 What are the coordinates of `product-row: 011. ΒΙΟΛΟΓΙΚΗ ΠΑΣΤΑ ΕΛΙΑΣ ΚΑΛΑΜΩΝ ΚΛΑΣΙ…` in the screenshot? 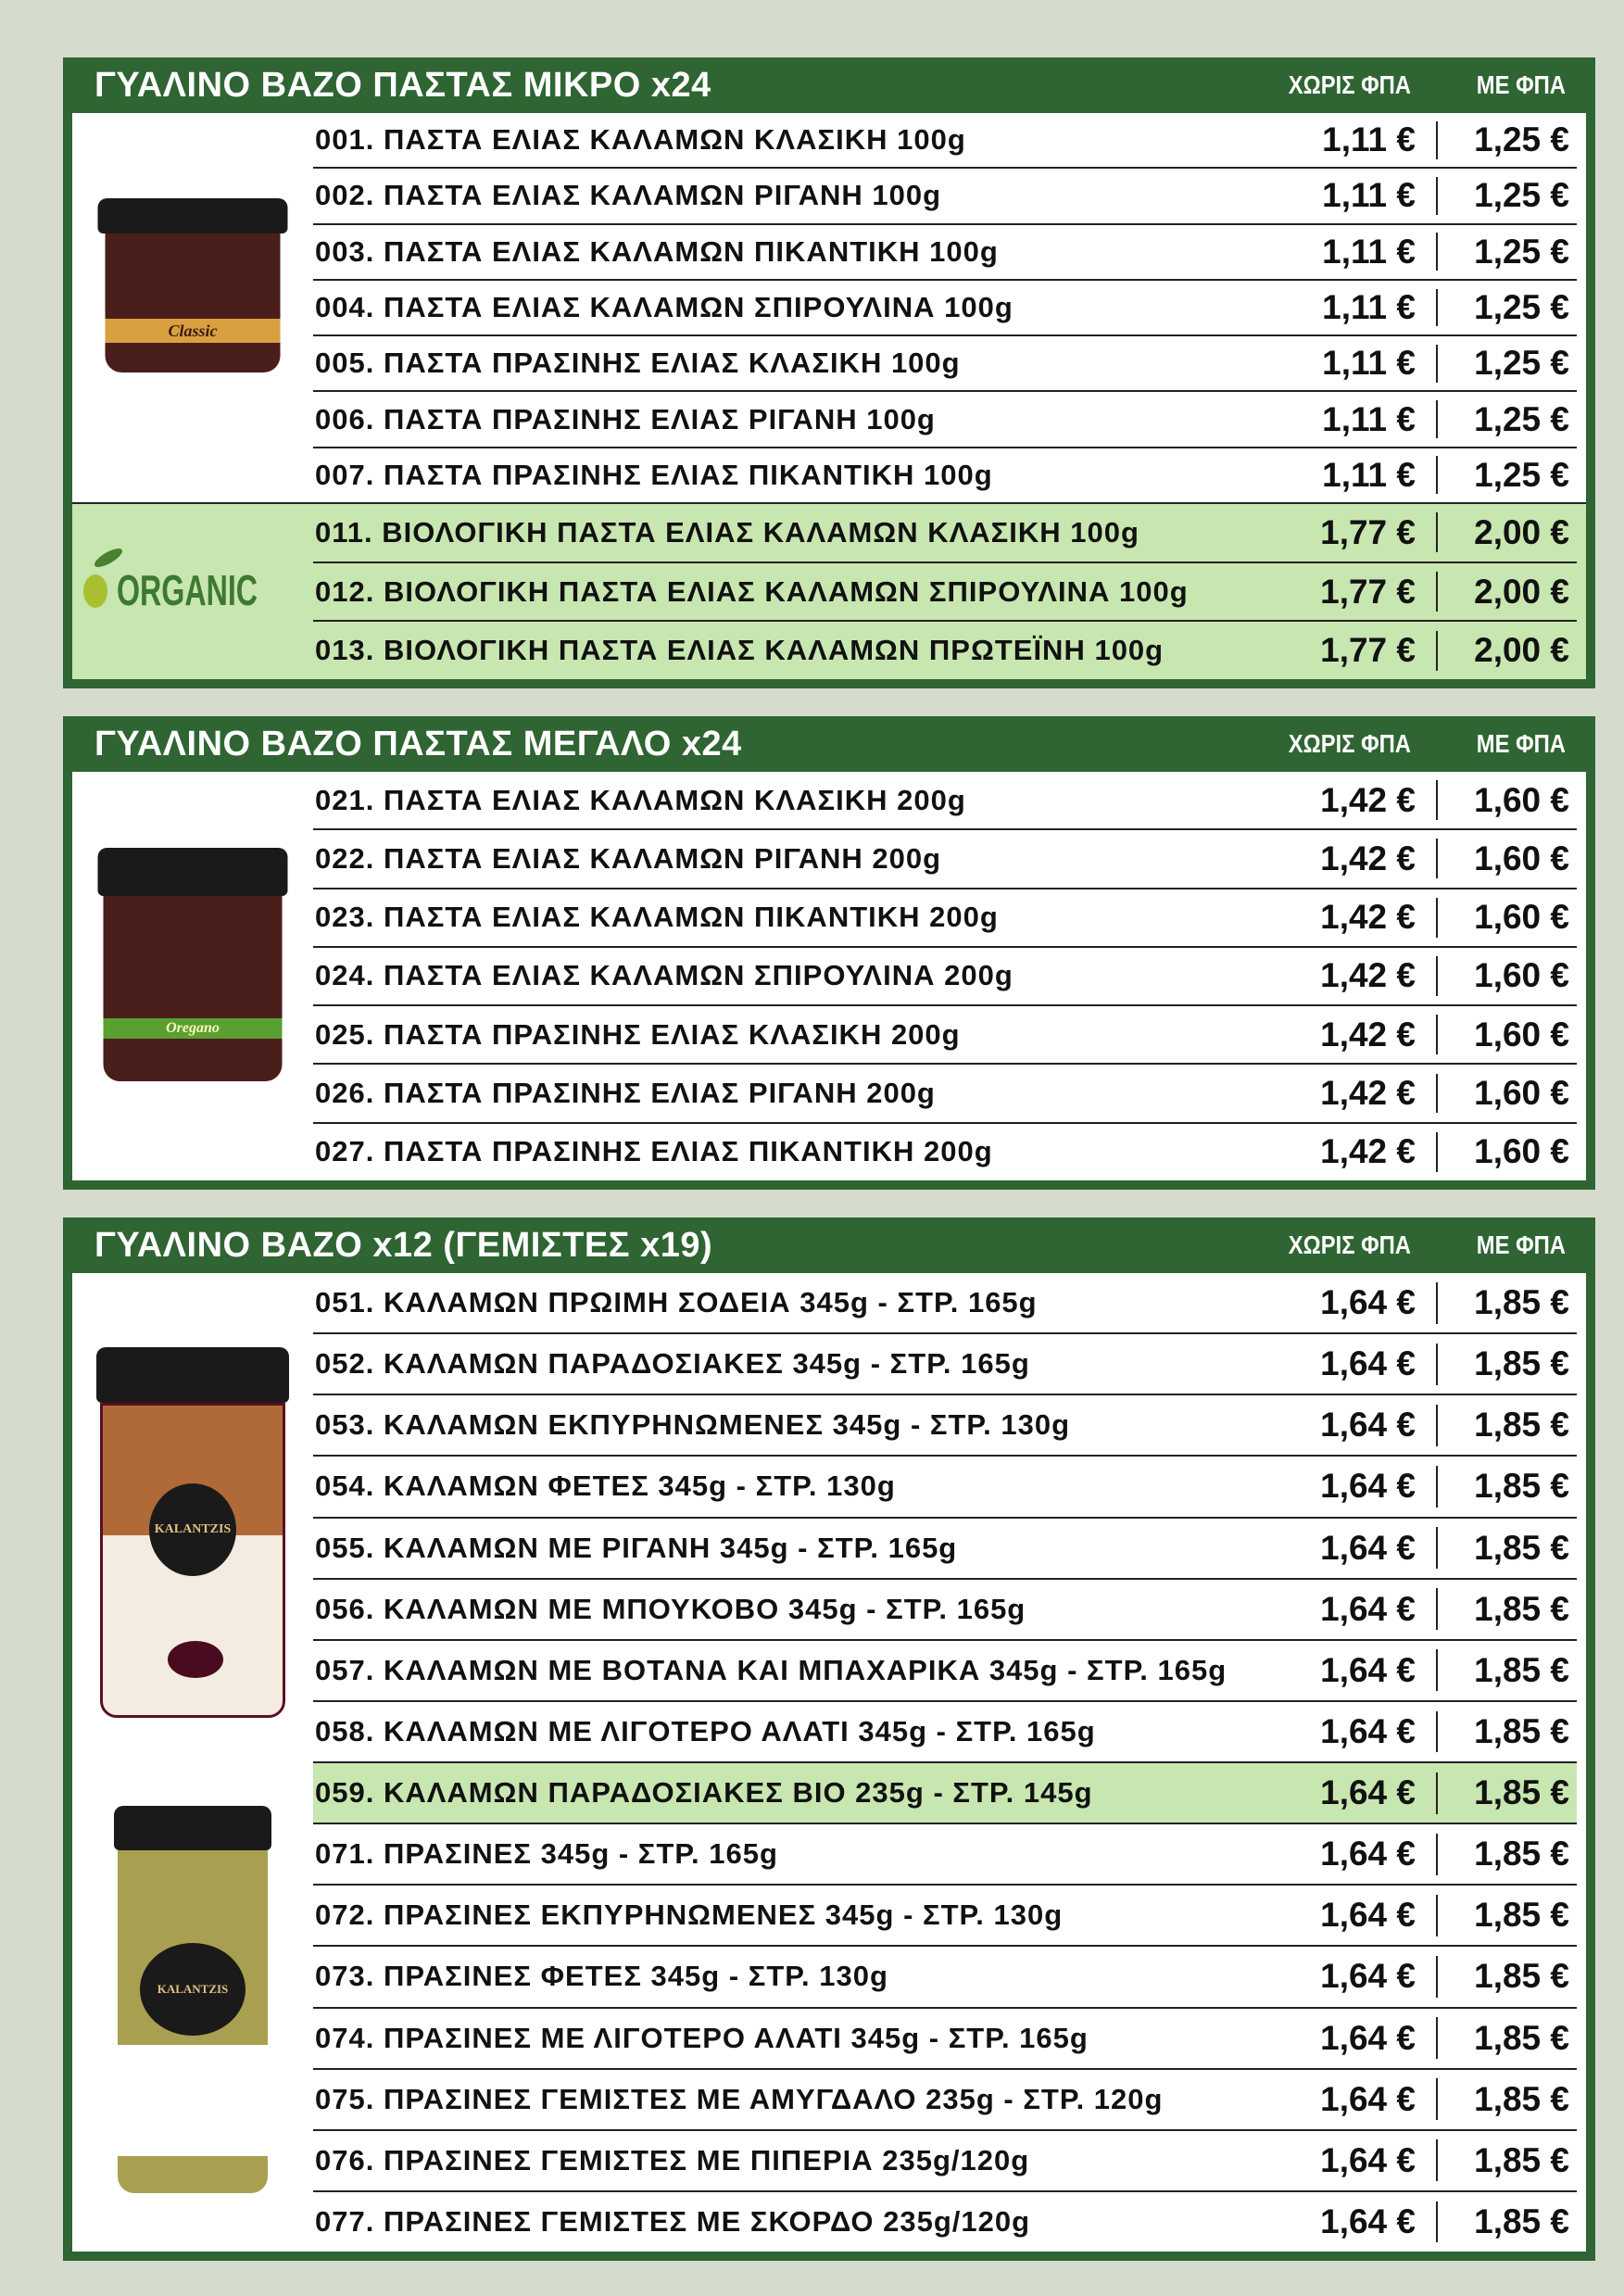 It's located at (945, 534).